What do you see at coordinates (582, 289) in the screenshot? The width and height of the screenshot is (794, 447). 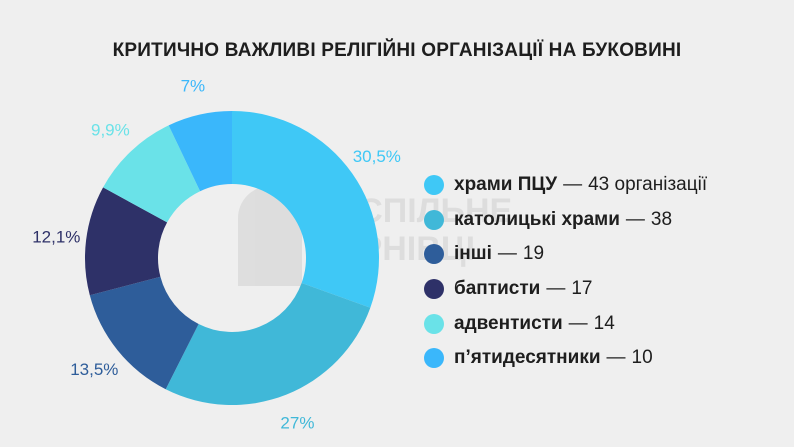 I see `legend-value: 17` at bounding box center [582, 289].